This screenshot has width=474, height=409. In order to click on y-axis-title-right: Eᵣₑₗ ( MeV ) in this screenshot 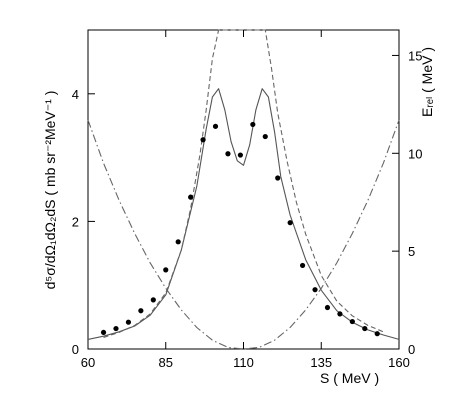, I will do `click(427, 82)`.